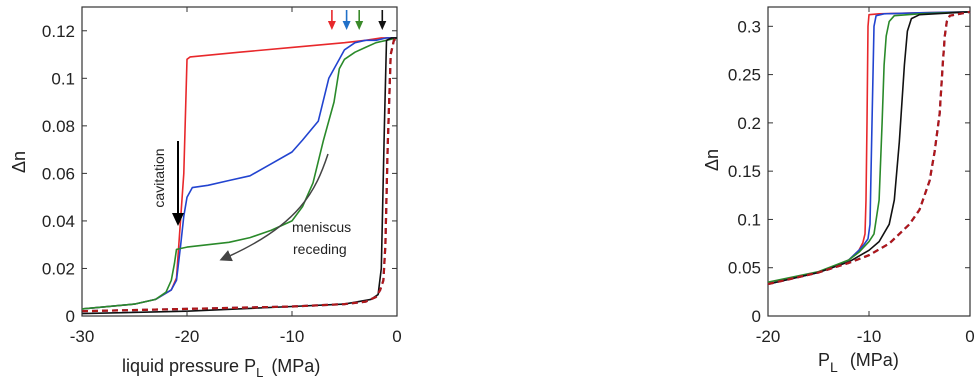  Describe the element at coordinates (187, 336) in the screenshot. I see `left-xtick-label-1: -20` at that location.